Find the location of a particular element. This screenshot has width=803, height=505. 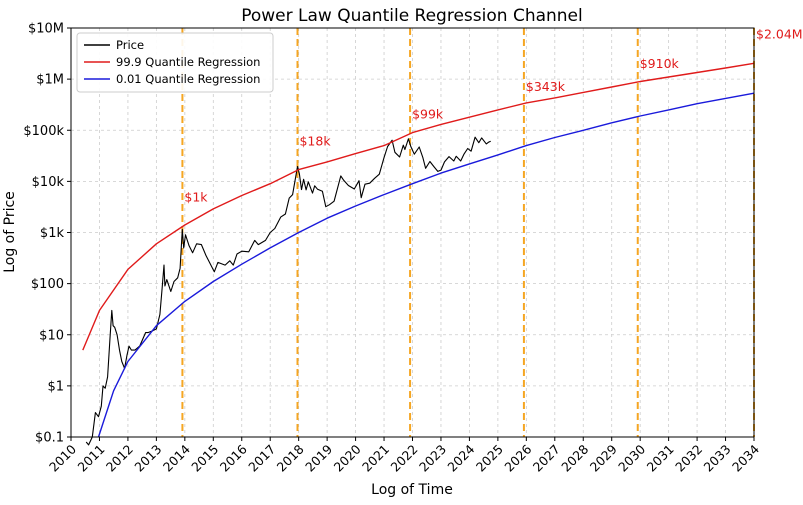

y-tick-label: $1k is located at coordinates (52, 233).